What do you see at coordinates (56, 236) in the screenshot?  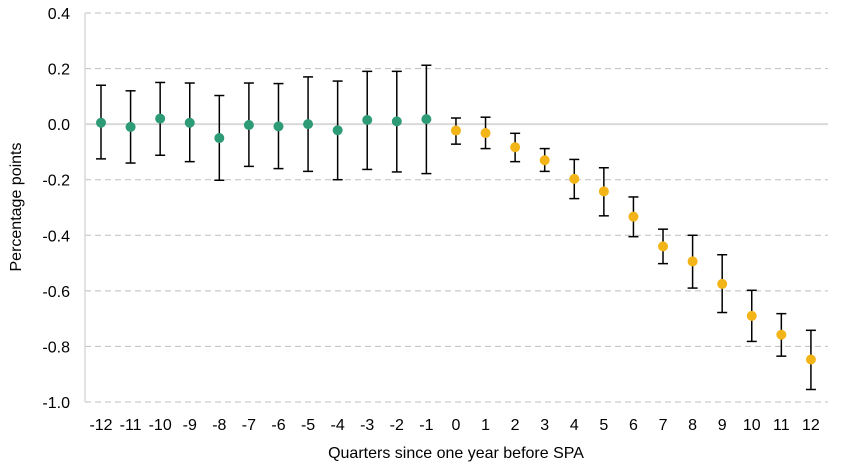 I see `y-tick-label: -0.4` at bounding box center [56, 236].